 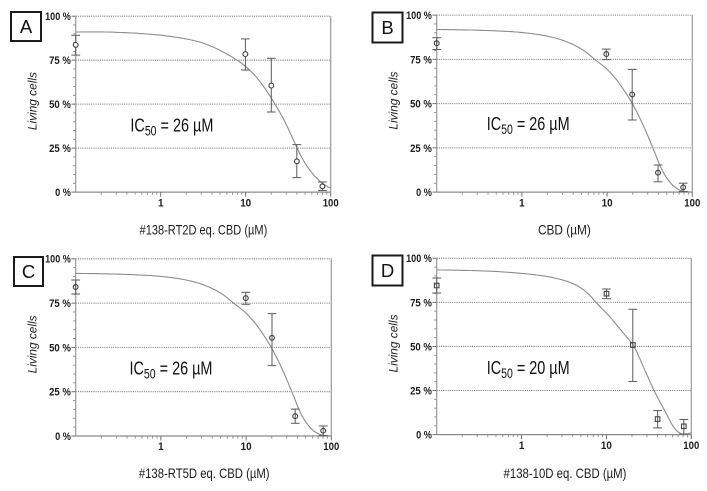 I want to click on svg-text: IC50 = 20 µM, so click(x=528, y=369).